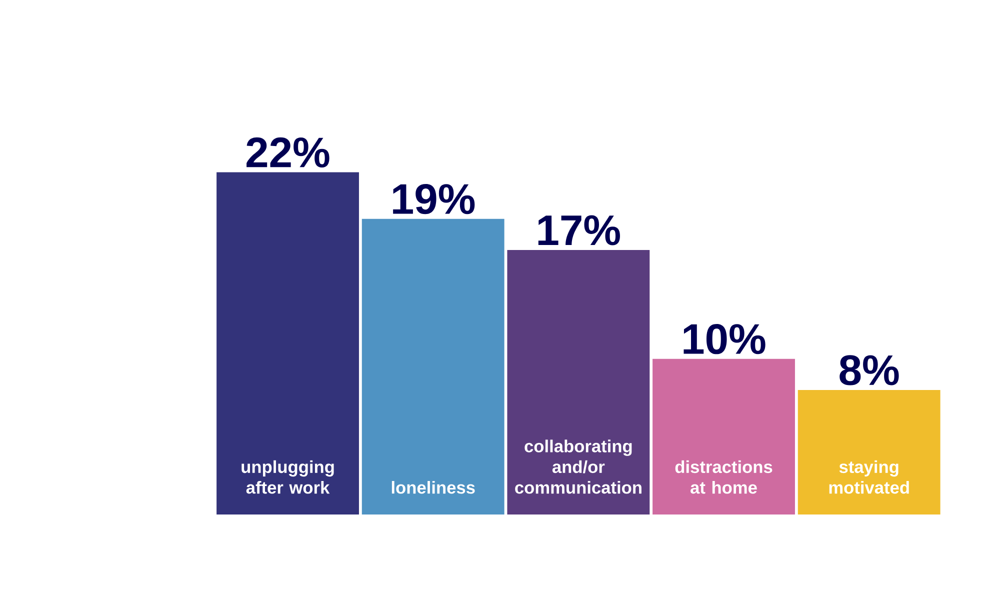 The image size is (1000, 600). Describe the element at coordinates (579, 230) in the screenshot. I see `data-label: 17%` at that location.